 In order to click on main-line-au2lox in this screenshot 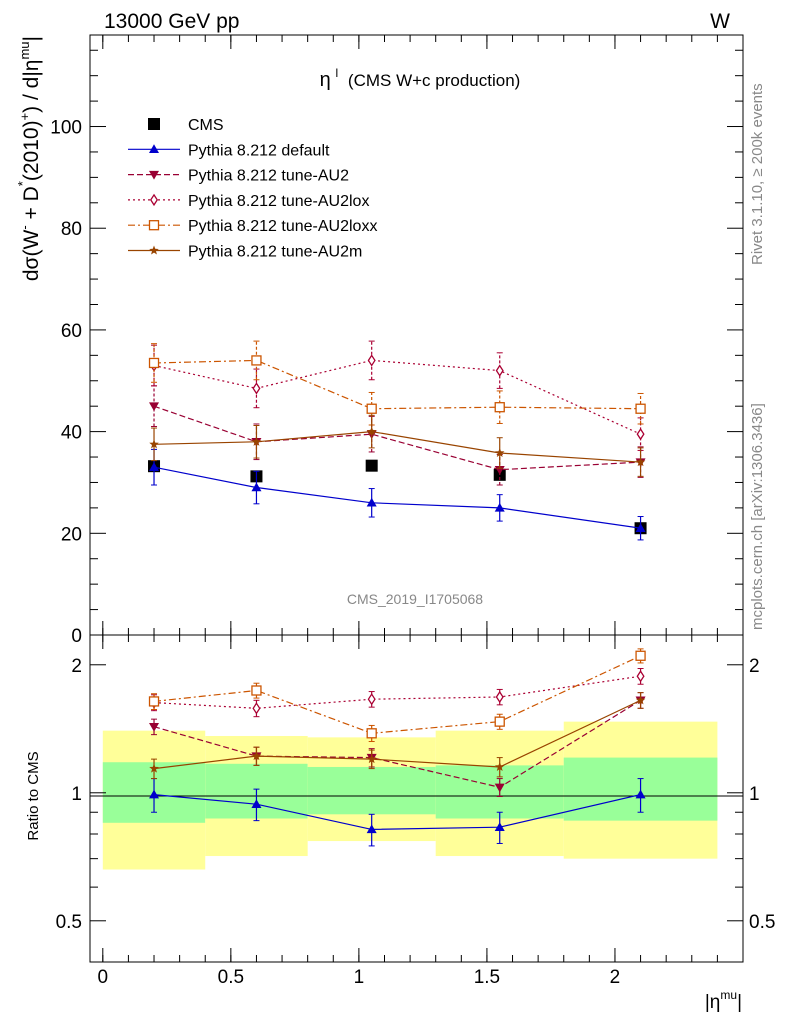, I will do `click(397, 397)`.